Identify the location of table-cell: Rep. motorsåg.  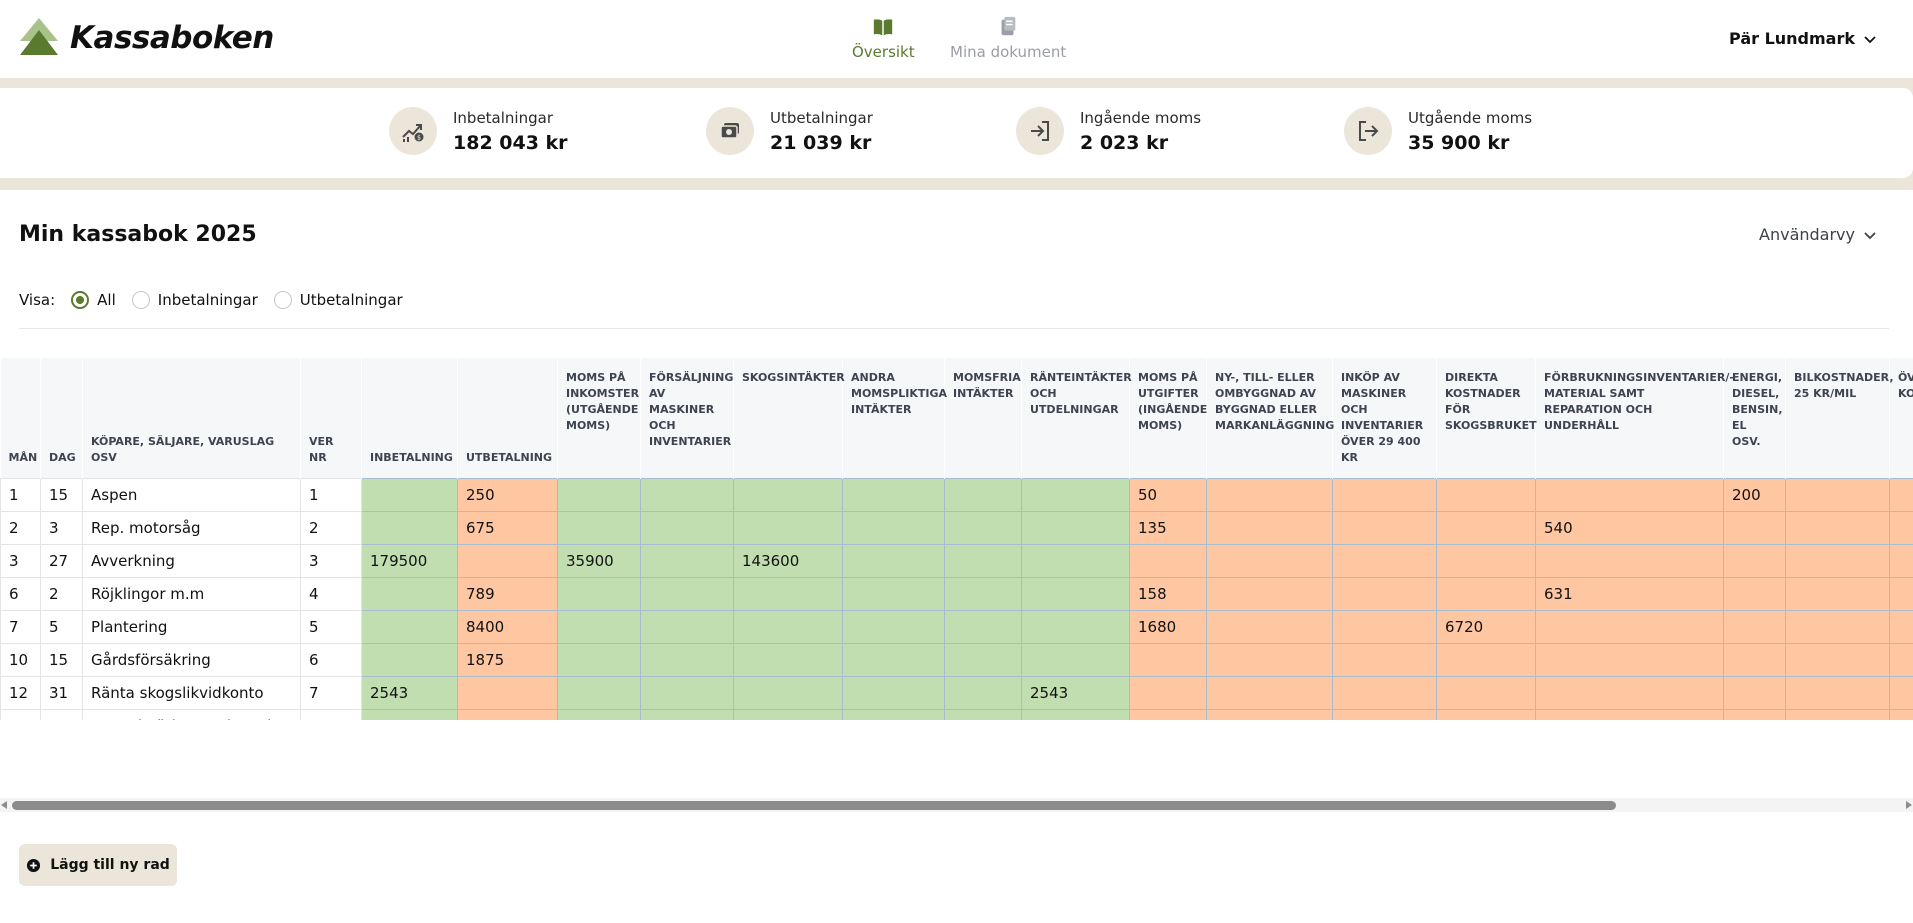
(191, 528).